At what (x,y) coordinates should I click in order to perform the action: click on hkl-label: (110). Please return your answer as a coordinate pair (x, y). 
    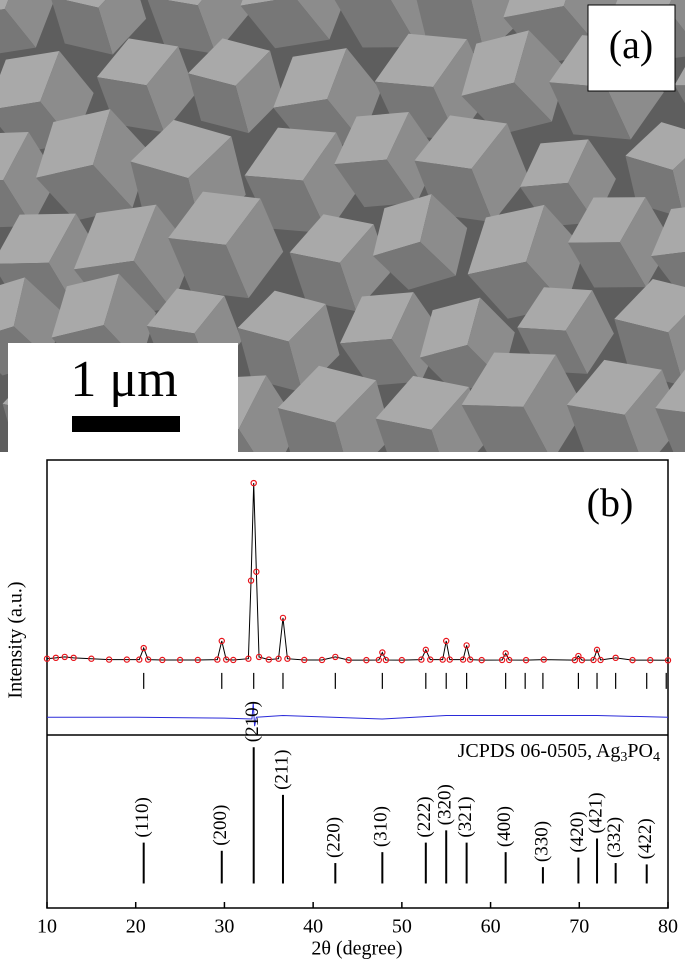
    Looking at the image, I should click on (142, 817).